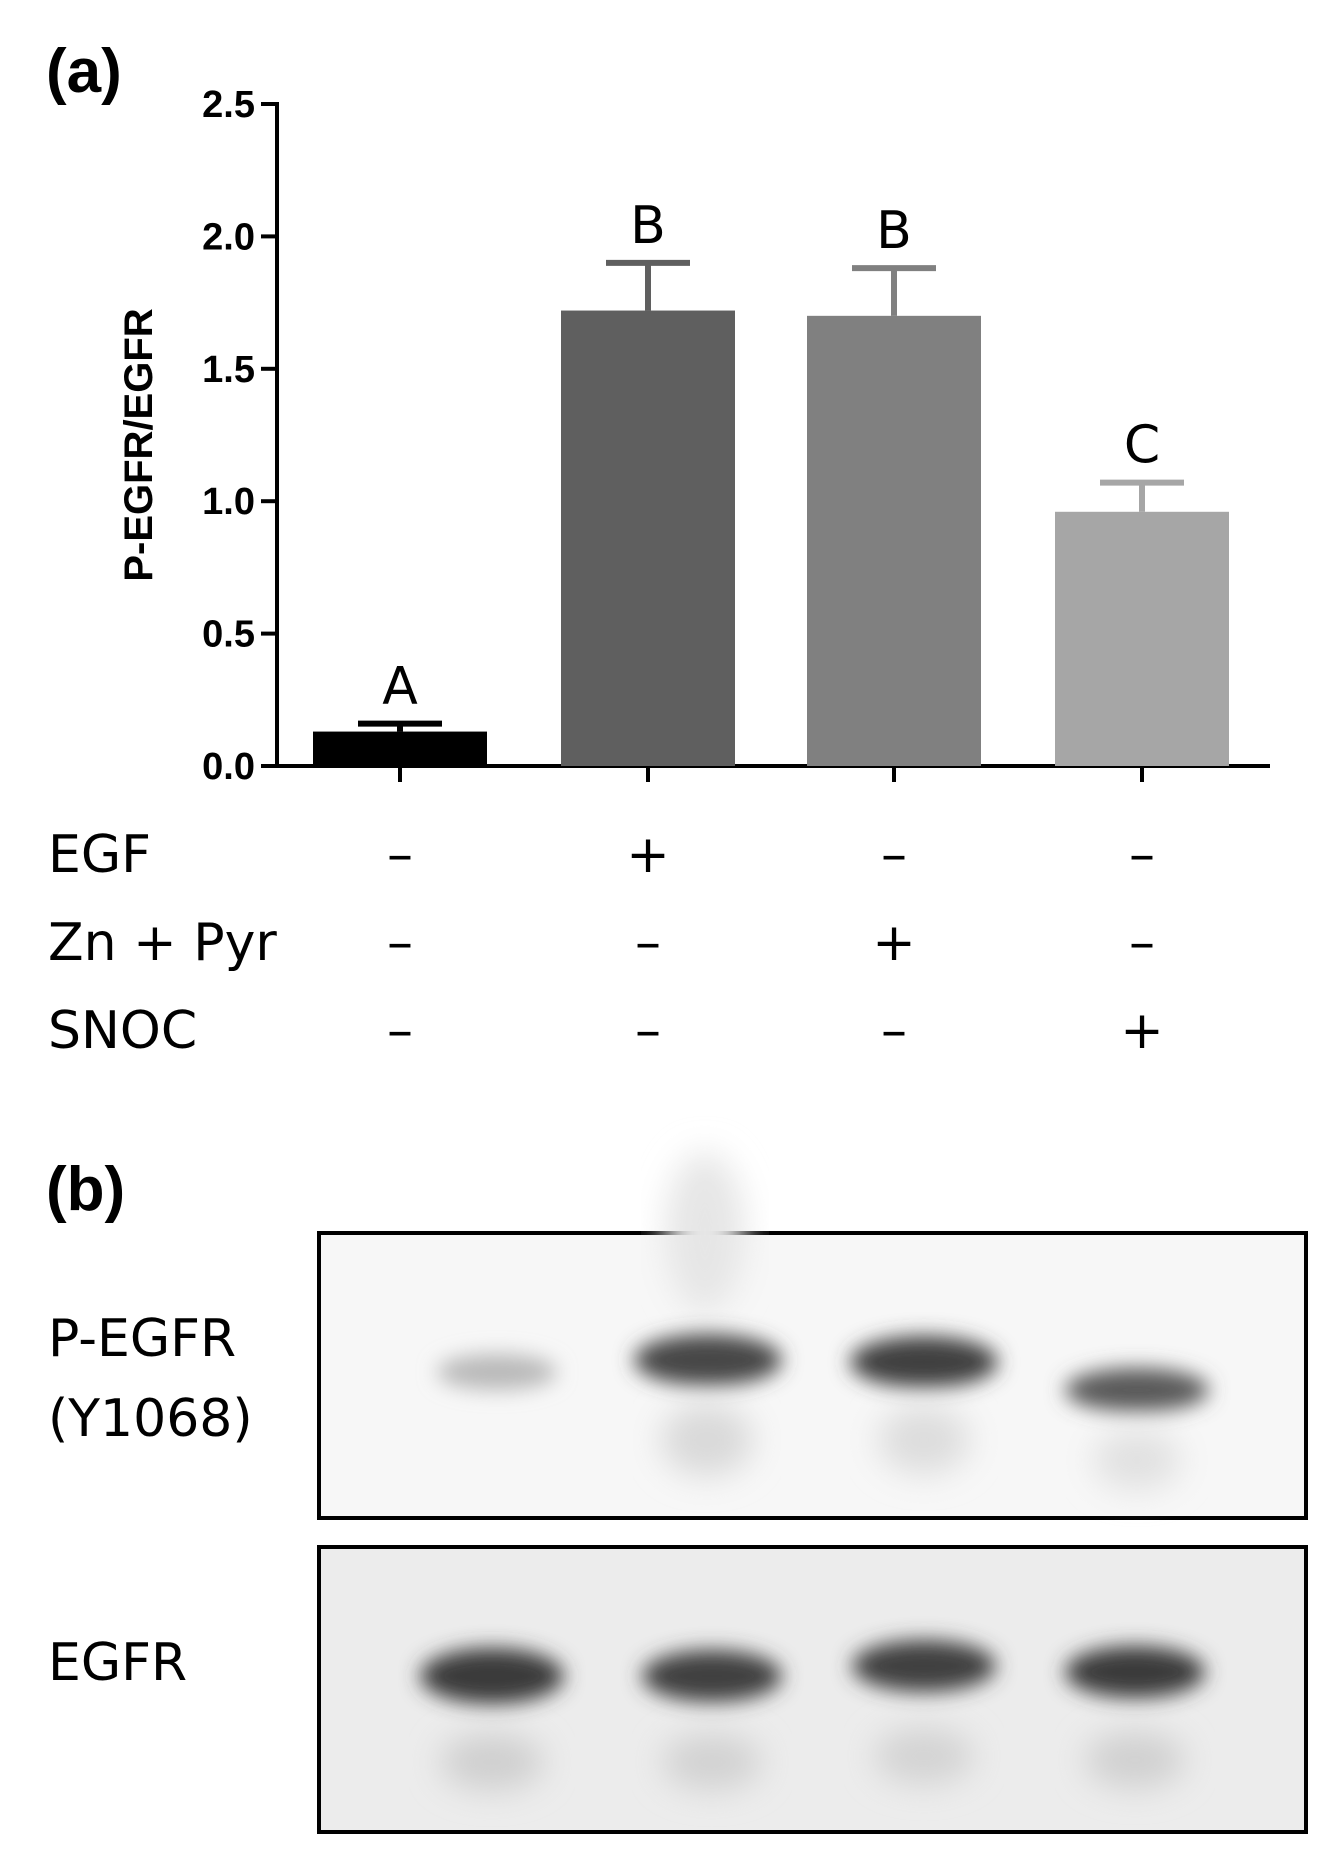  What do you see at coordinates (228, 237) in the screenshot?
I see `y-tick-label: 2.0` at bounding box center [228, 237].